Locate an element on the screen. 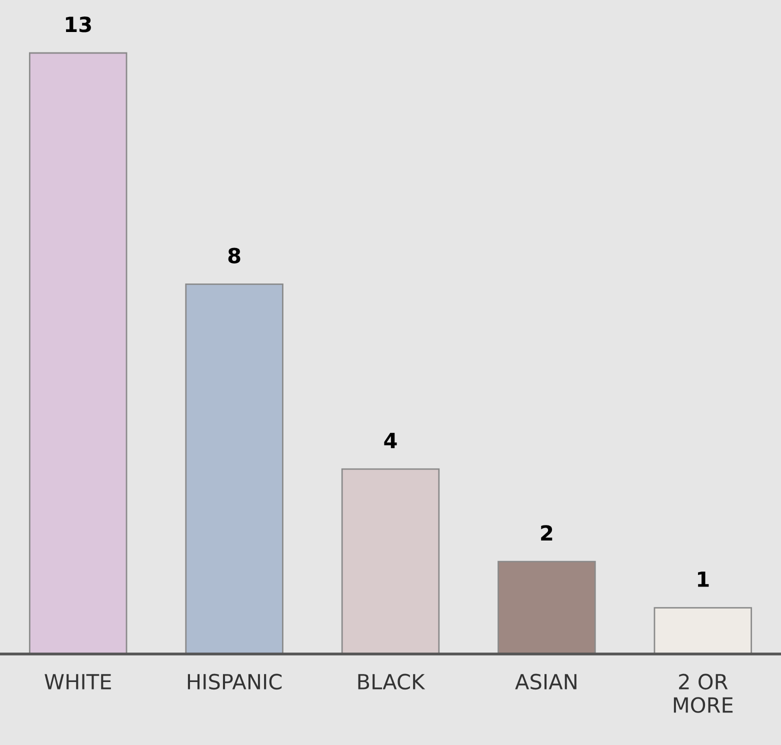 The image size is (781, 745). data-label: 8 is located at coordinates (234, 256).